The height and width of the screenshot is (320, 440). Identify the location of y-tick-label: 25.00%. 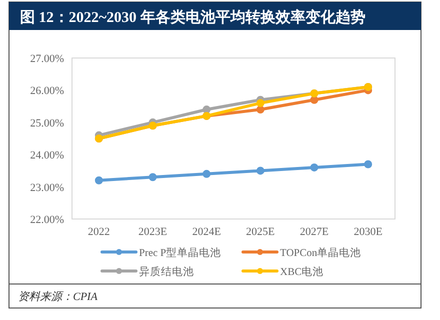
(47, 123).